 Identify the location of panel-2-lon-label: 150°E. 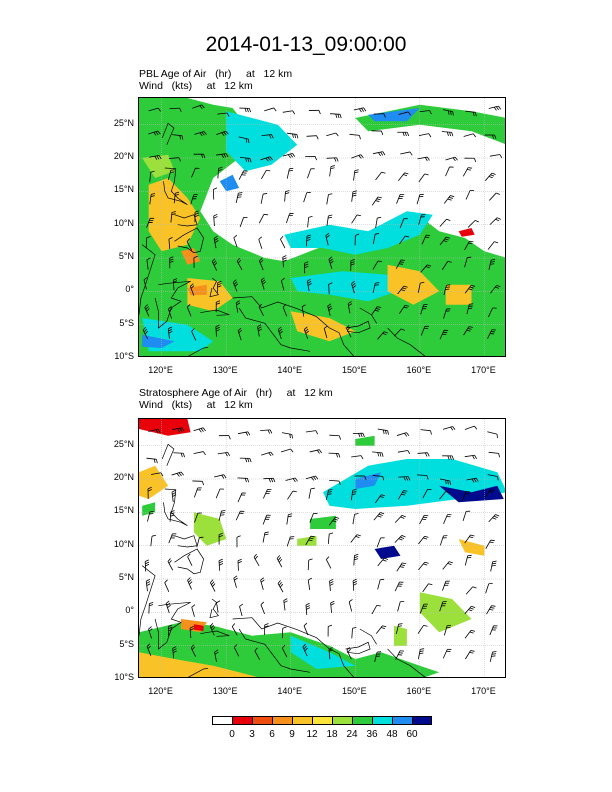
(354, 691).